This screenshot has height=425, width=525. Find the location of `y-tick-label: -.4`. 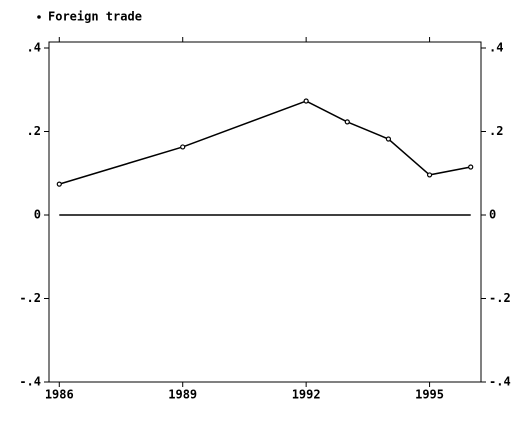

y-tick-label: -.4 is located at coordinates (30, 382).